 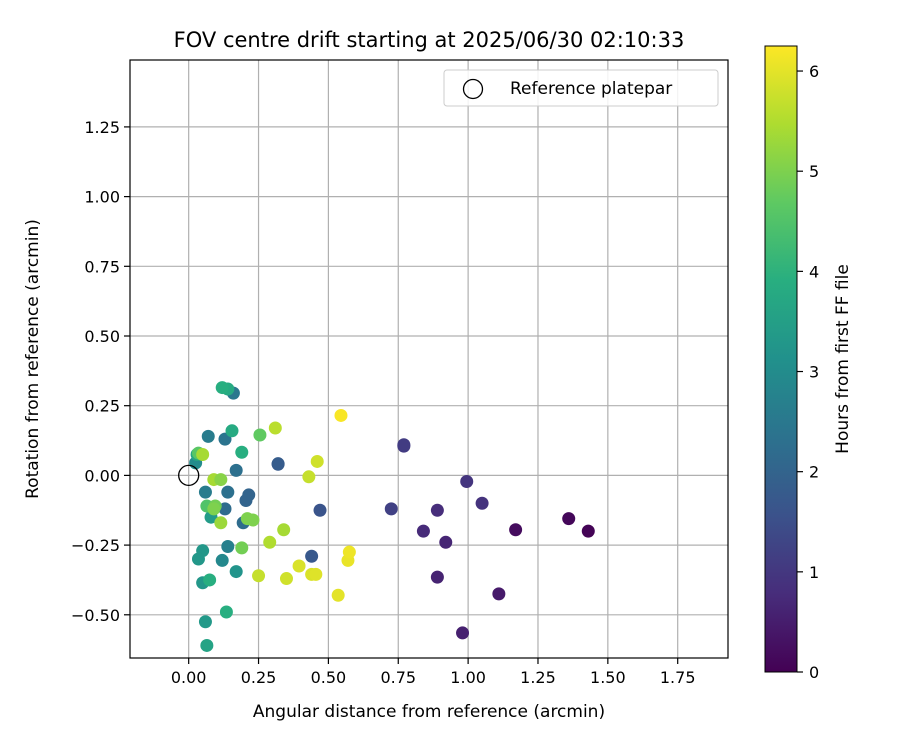 What do you see at coordinates (102, 336) in the screenshot?
I see `y-tick-label: 0.50` at bounding box center [102, 336].